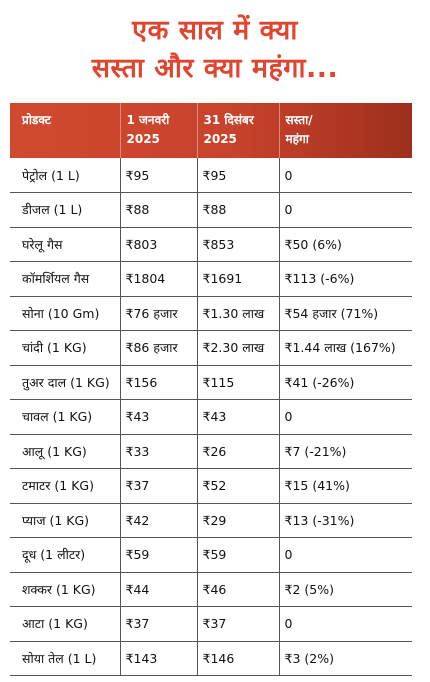  I want to click on product-cell: दूध (1 लीटर), so click(65, 555).